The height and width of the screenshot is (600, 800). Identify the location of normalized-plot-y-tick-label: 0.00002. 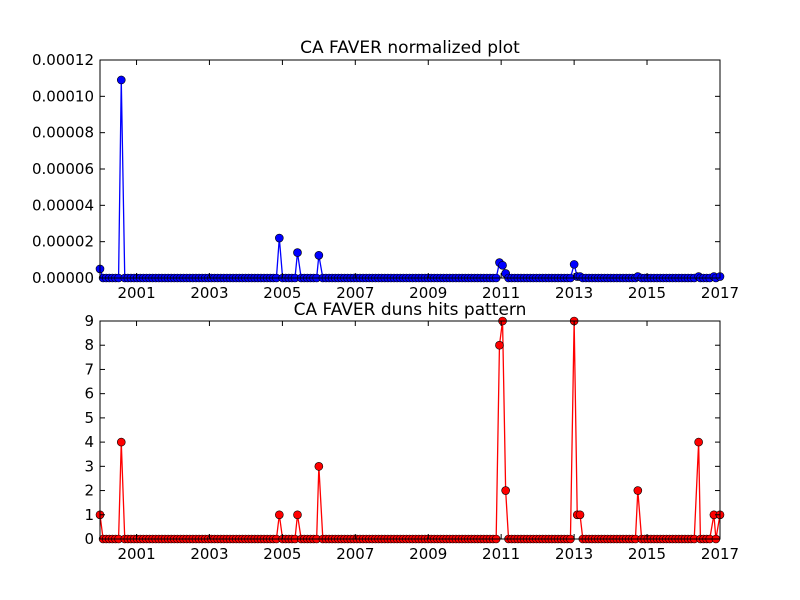
(63, 242).